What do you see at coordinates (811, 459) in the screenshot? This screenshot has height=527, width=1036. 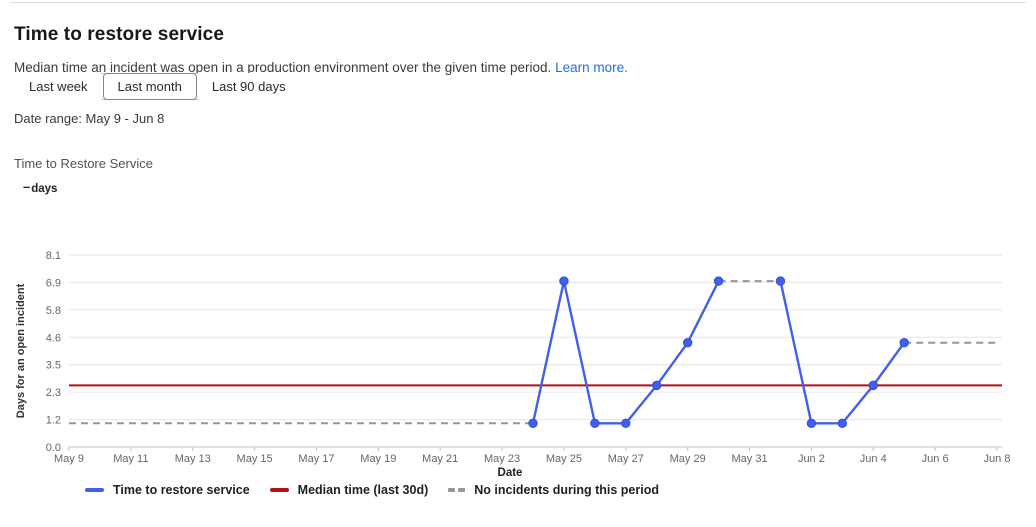 I see `svg-text: Jun 2` at bounding box center [811, 459].